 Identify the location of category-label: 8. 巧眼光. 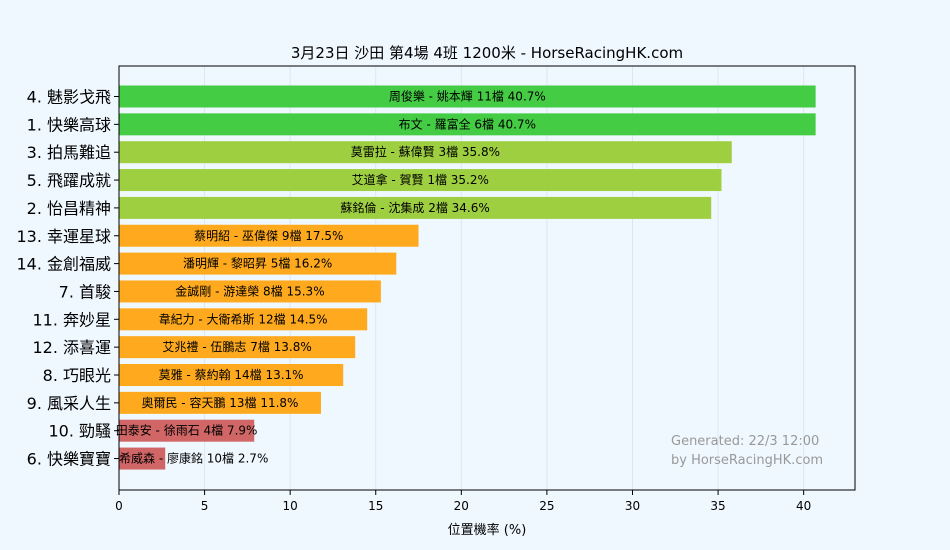
(77, 375).